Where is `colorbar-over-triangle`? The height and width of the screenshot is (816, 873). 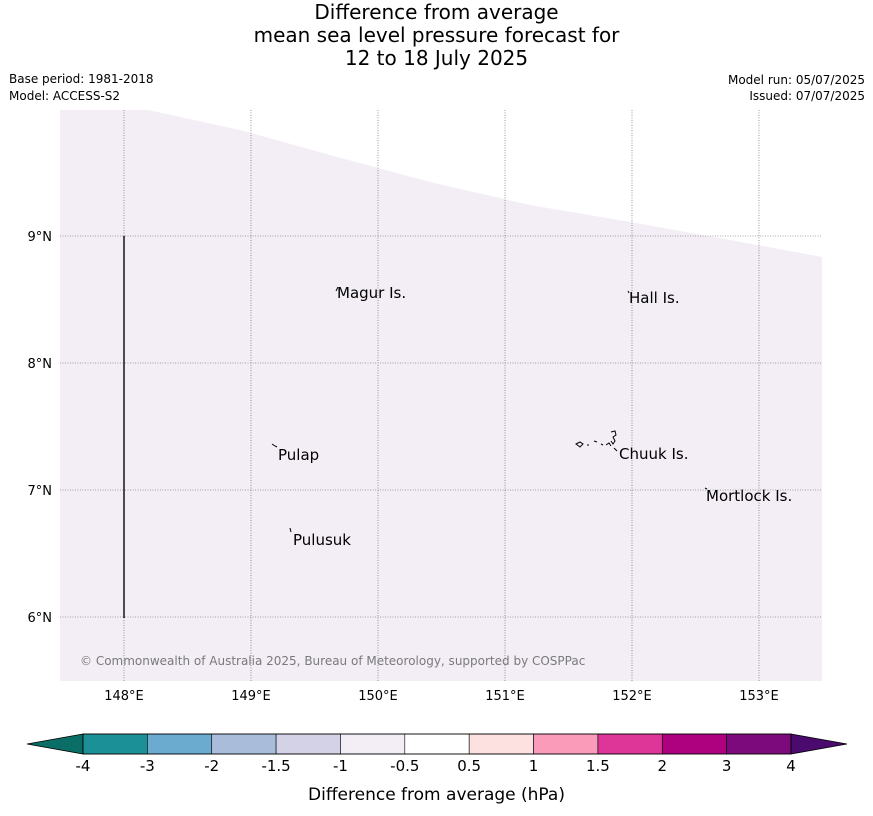 colorbar-over-triangle is located at coordinates (819, 744).